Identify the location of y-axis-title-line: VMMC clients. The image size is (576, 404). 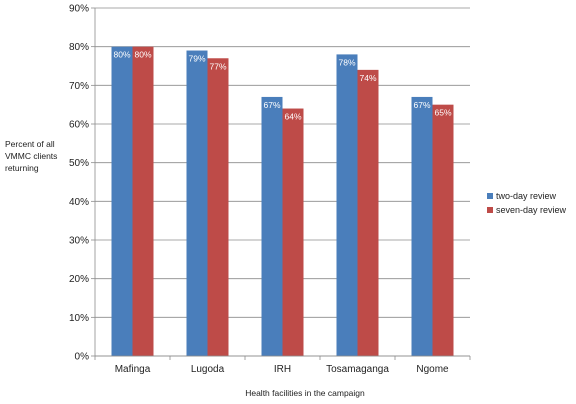
(31, 156).